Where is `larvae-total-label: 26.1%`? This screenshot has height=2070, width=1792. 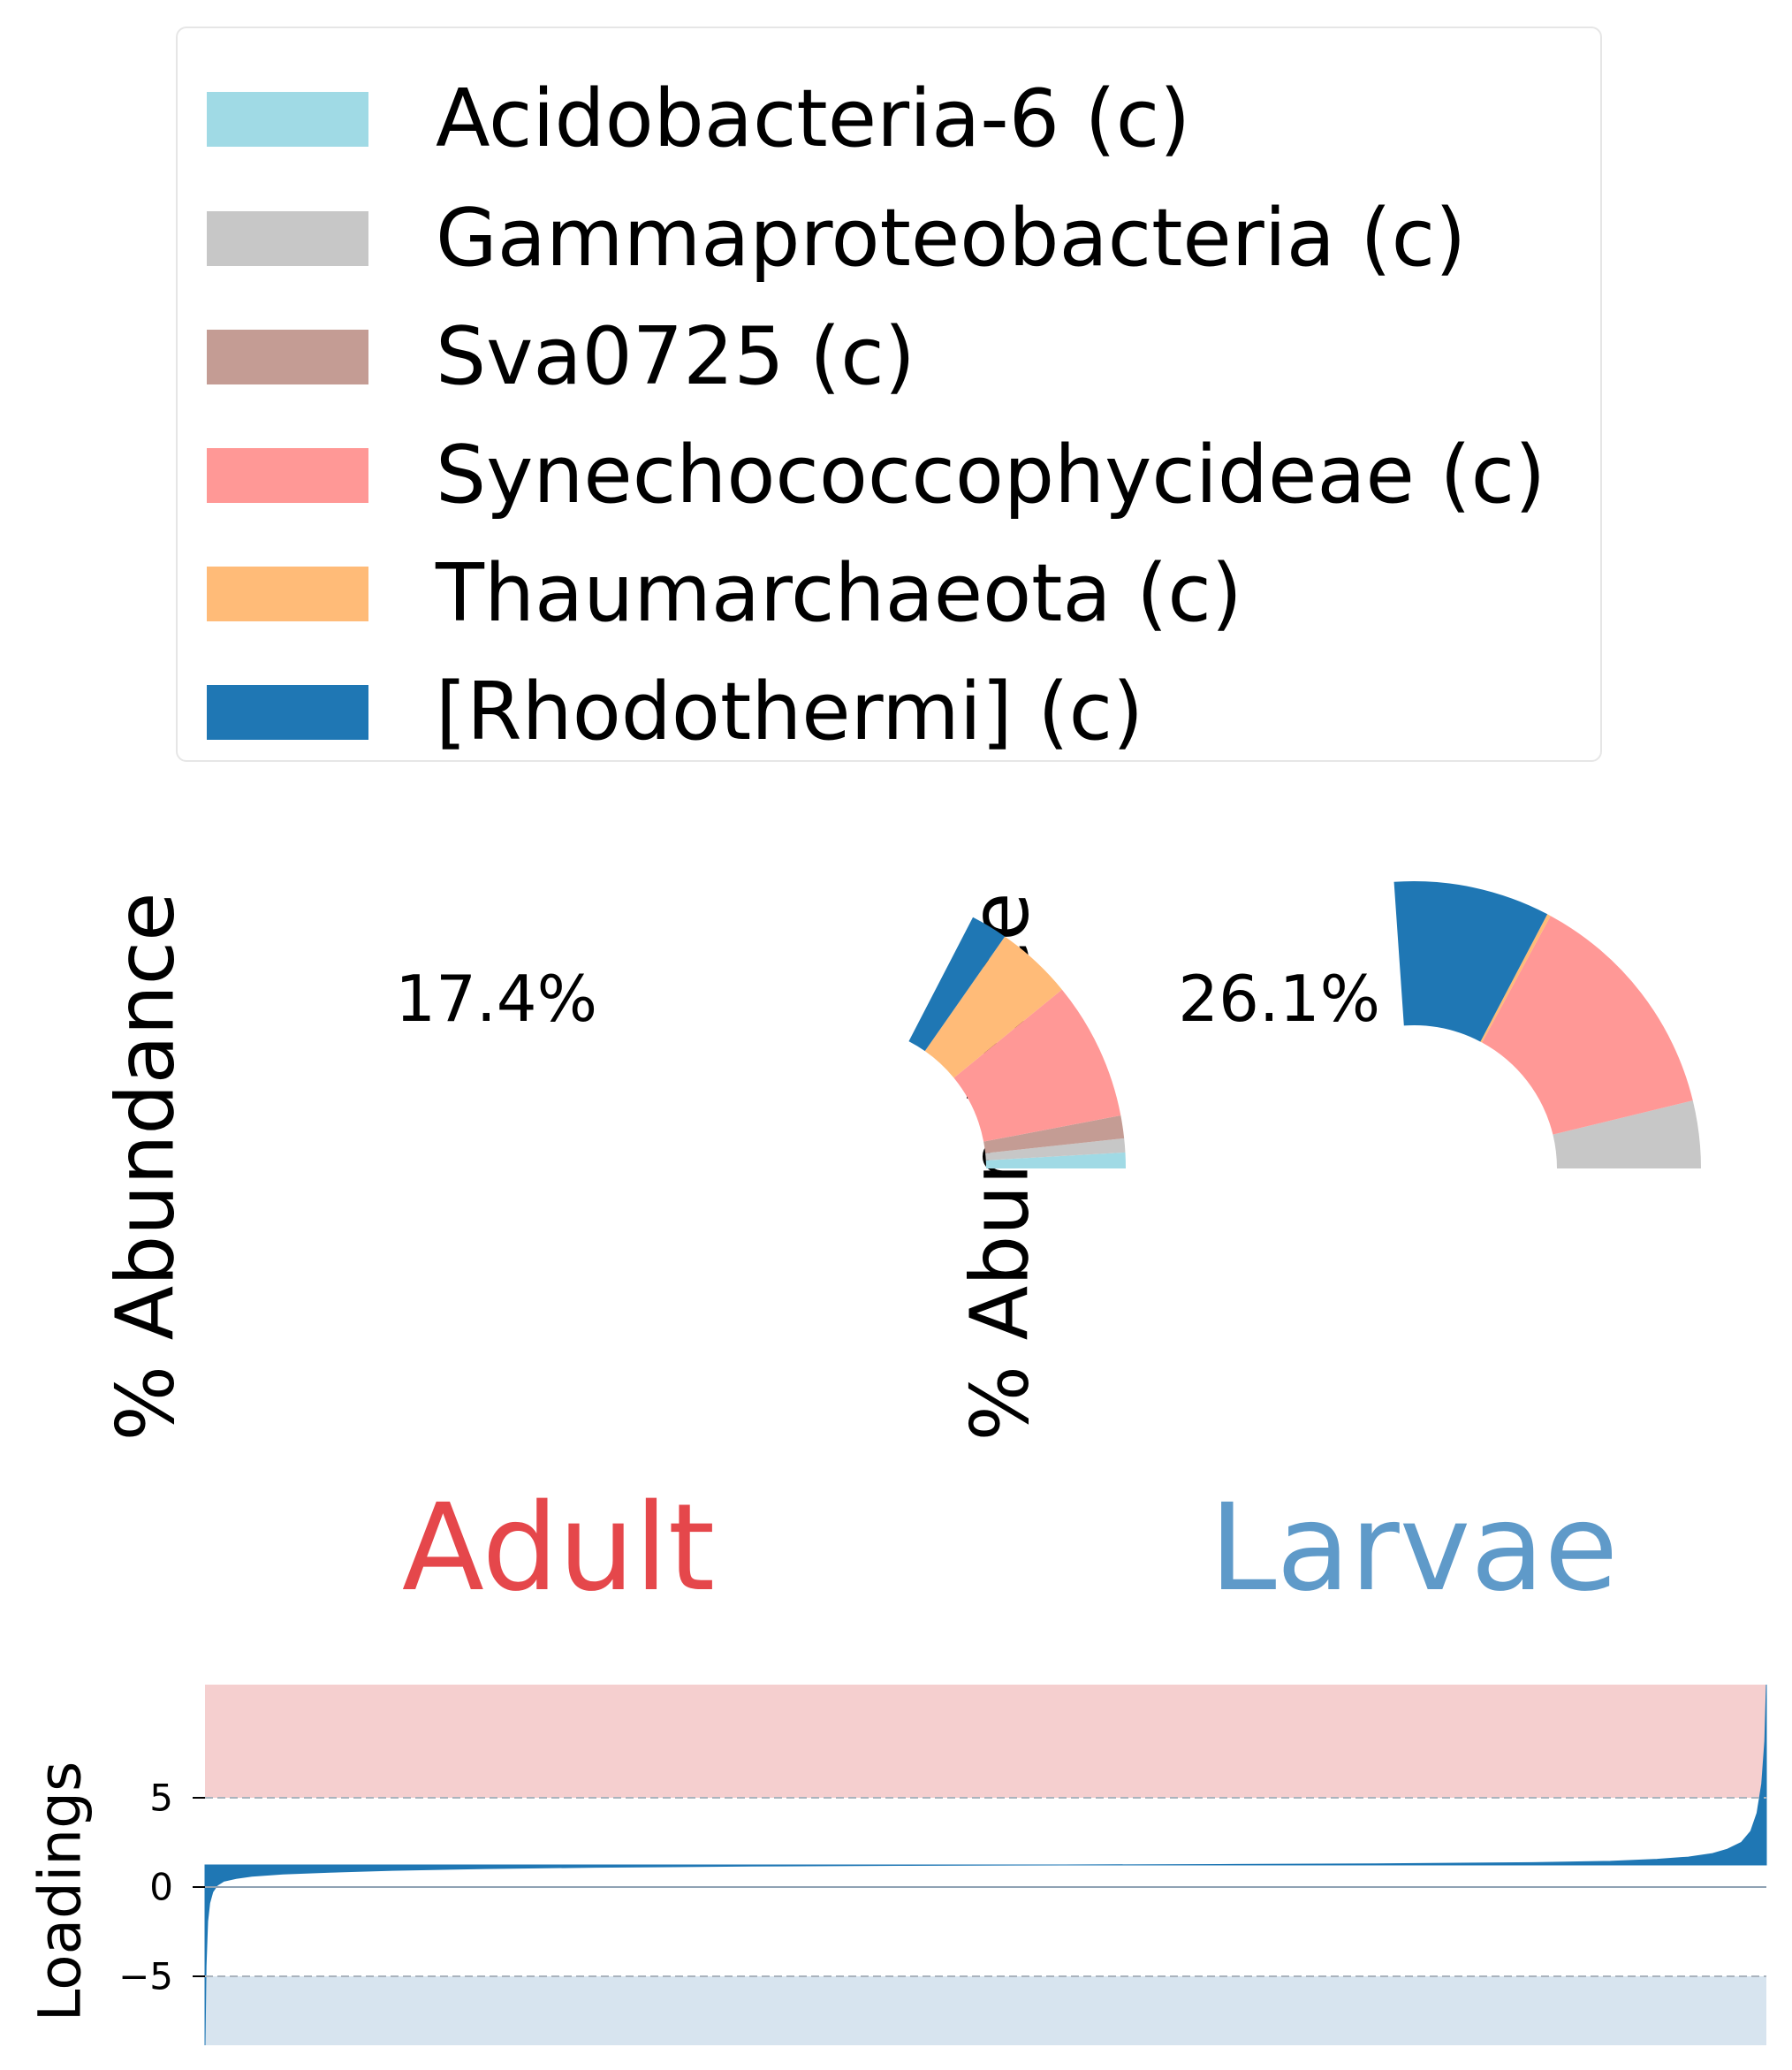
larvae-total-label: 26.1% is located at coordinates (1279, 999).